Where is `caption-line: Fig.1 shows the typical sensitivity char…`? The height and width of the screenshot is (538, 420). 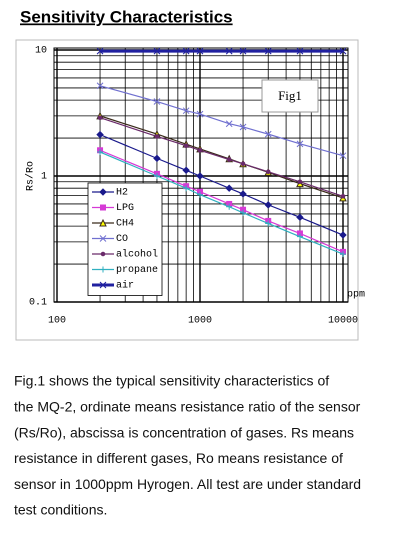 caption-line: Fig.1 shows the typical sensitivity char… is located at coordinates (171, 381).